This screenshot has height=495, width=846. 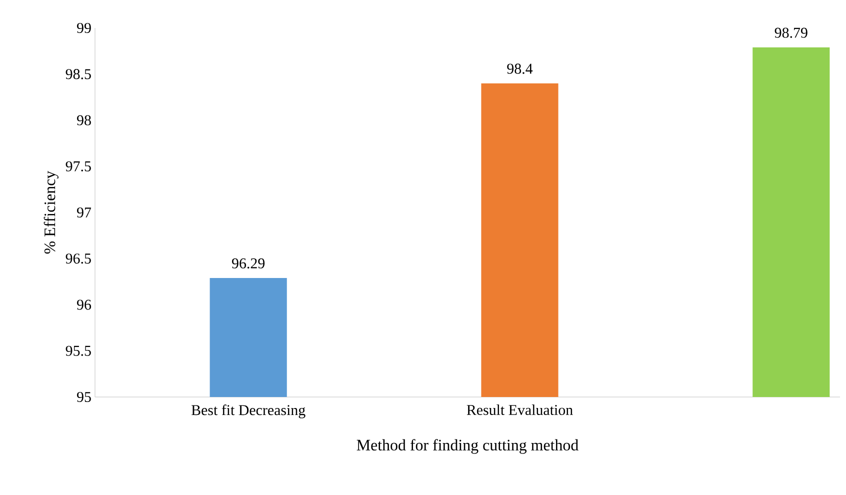 What do you see at coordinates (519, 410) in the screenshot?
I see `x-tick-label: Result Evaluation` at bounding box center [519, 410].